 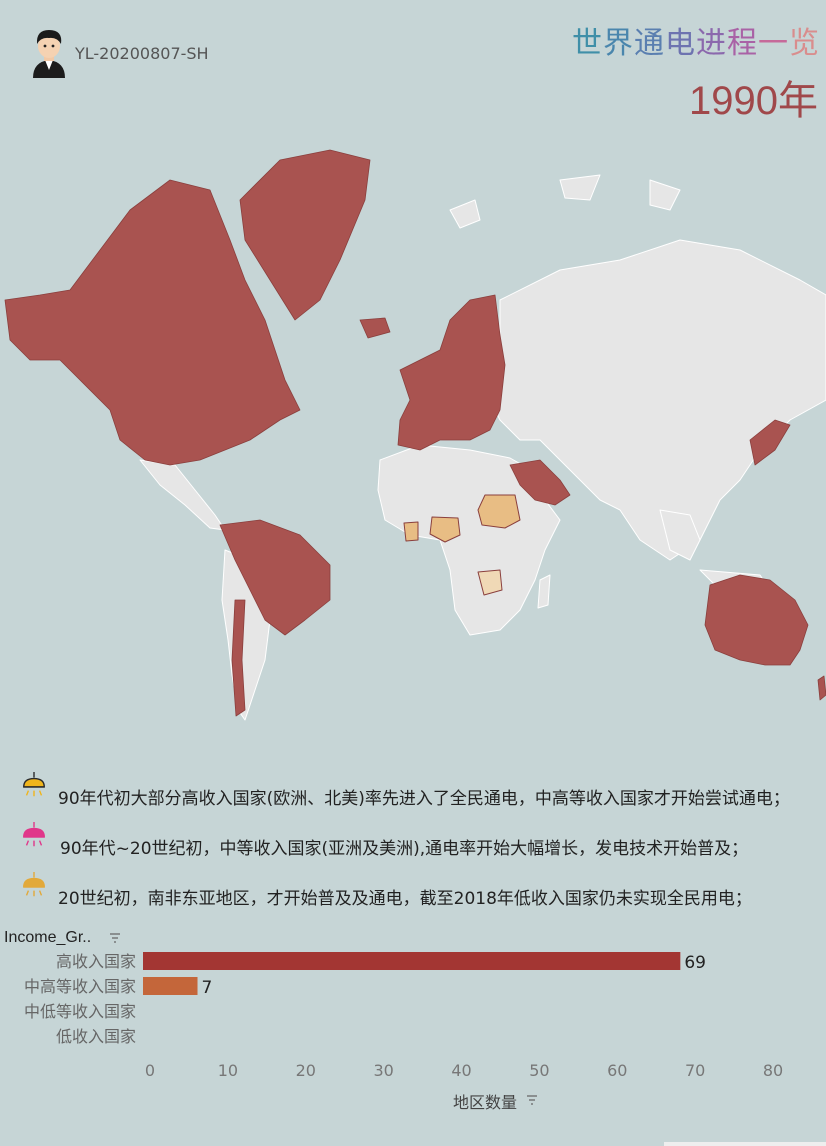 I want to click on map-region-new-zealand, so click(x=821, y=688).